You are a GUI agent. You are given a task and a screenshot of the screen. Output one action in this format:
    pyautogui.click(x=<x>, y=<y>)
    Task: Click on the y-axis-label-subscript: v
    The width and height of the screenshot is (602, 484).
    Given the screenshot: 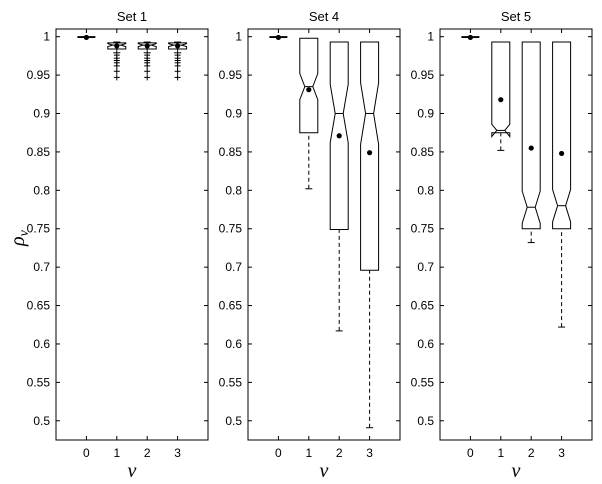 What is the action you would take?
    pyautogui.click(x=24, y=232)
    